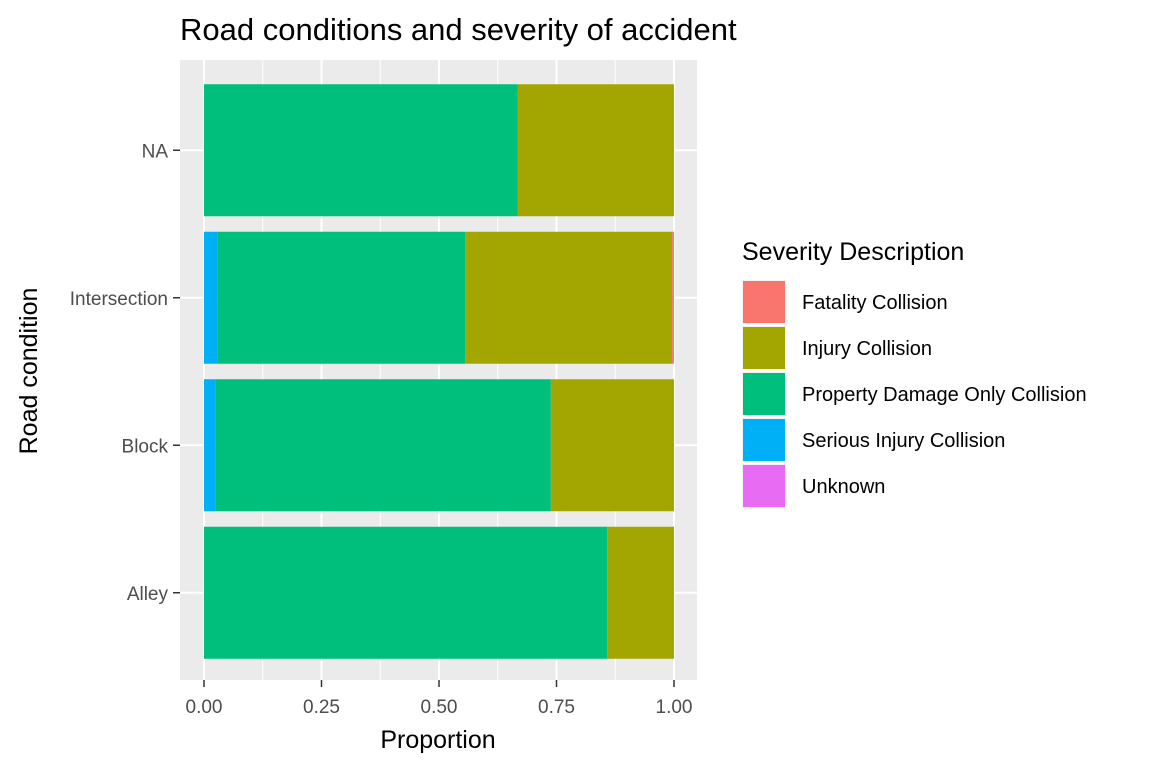  What do you see at coordinates (29, 371) in the screenshot?
I see `y-axis-title: Road condition` at bounding box center [29, 371].